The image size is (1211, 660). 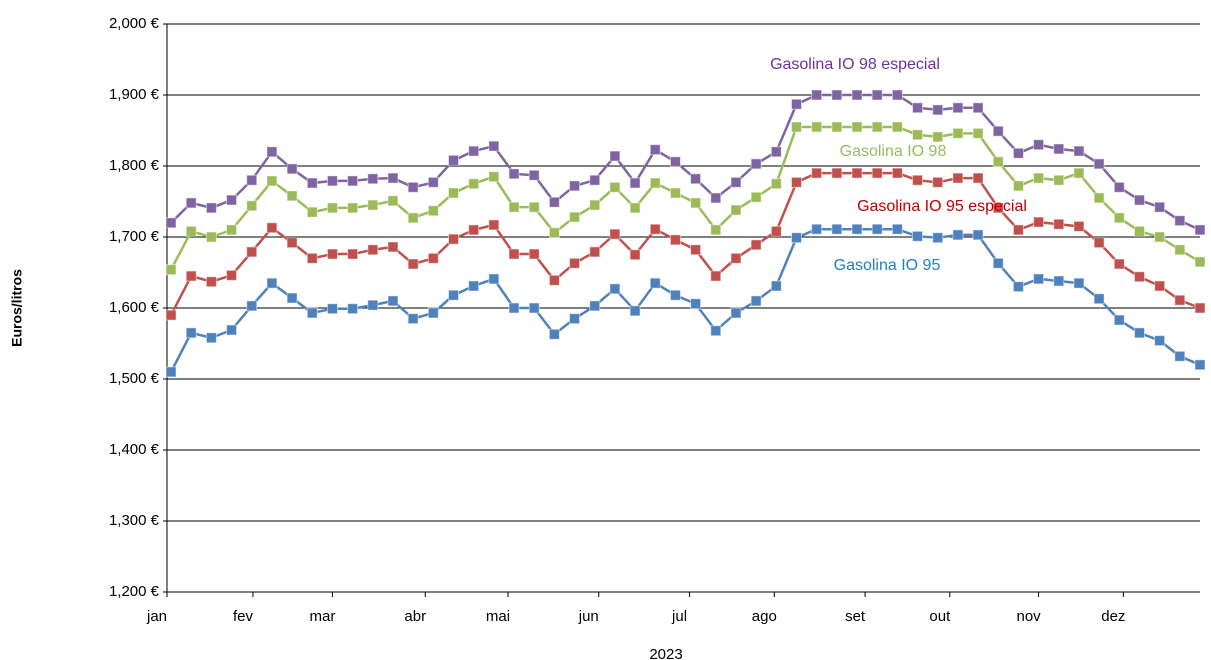 What do you see at coordinates (134, 23) in the screenshot?
I see `y-tick-label: 2,000 €` at bounding box center [134, 23].